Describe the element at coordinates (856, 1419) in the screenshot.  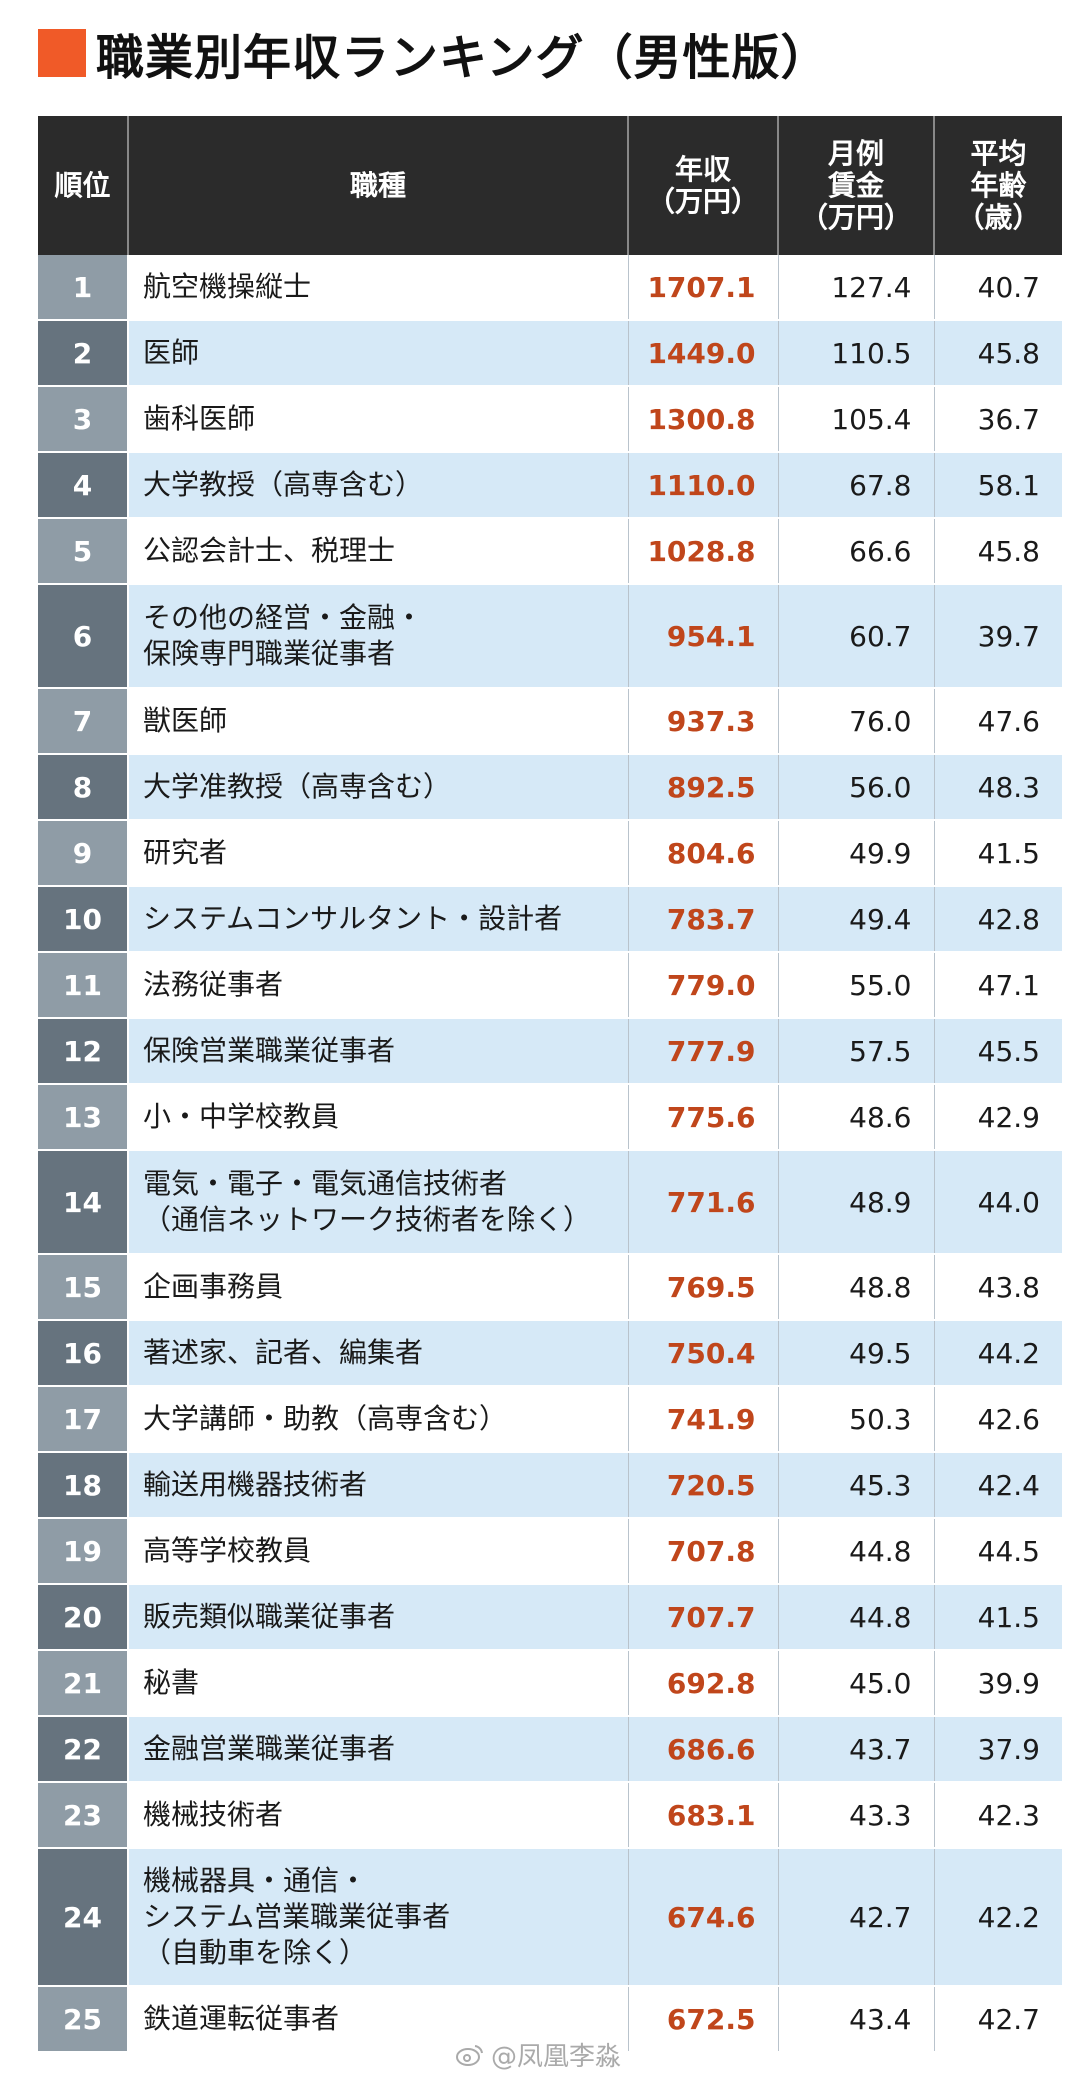
I see `monthly-wage-cell: 50.3` at that location.